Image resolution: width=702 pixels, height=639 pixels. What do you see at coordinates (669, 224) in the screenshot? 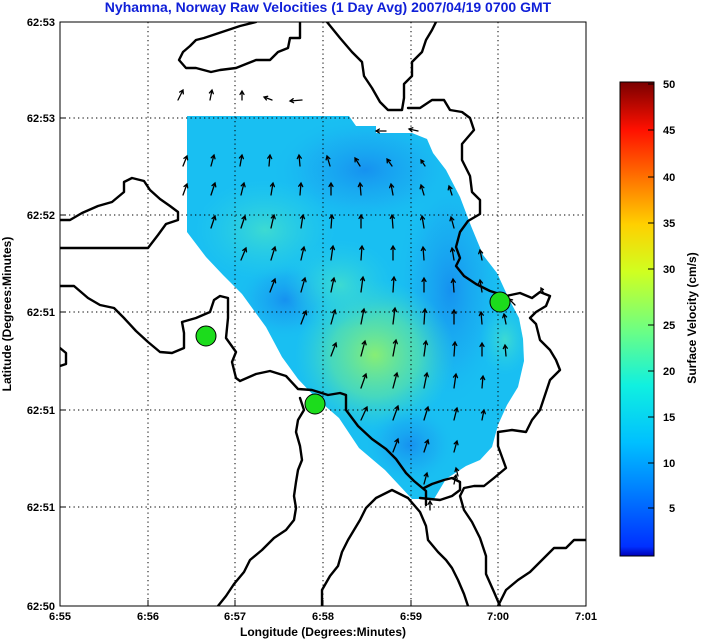
I see `colorbar-tick-label: 35` at bounding box center [669, 224].